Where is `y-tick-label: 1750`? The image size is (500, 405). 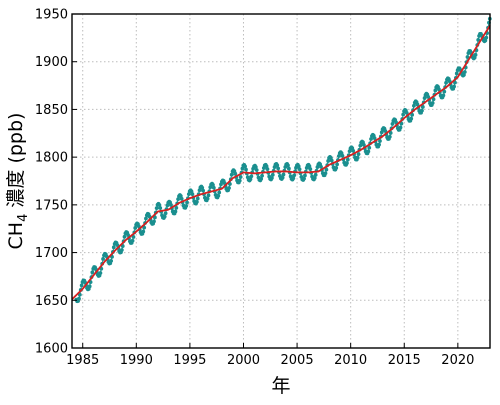 y-tick-label: 1750 is located at coordinates (51, 205).